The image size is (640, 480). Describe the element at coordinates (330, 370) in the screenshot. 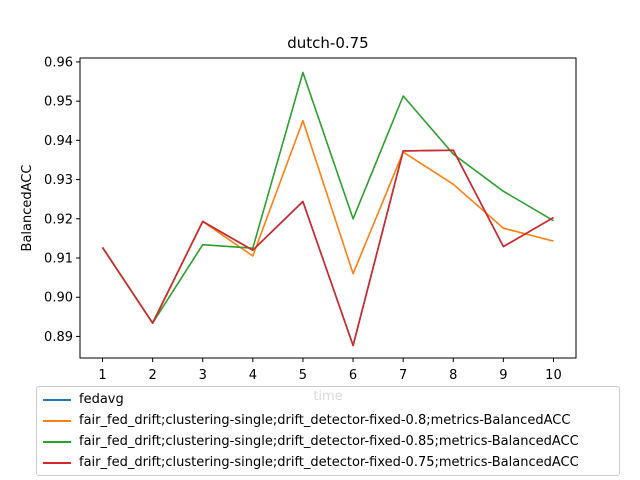

I see `x-axis: 1 2 3 4 5 6 7 8 9 10` at that location.